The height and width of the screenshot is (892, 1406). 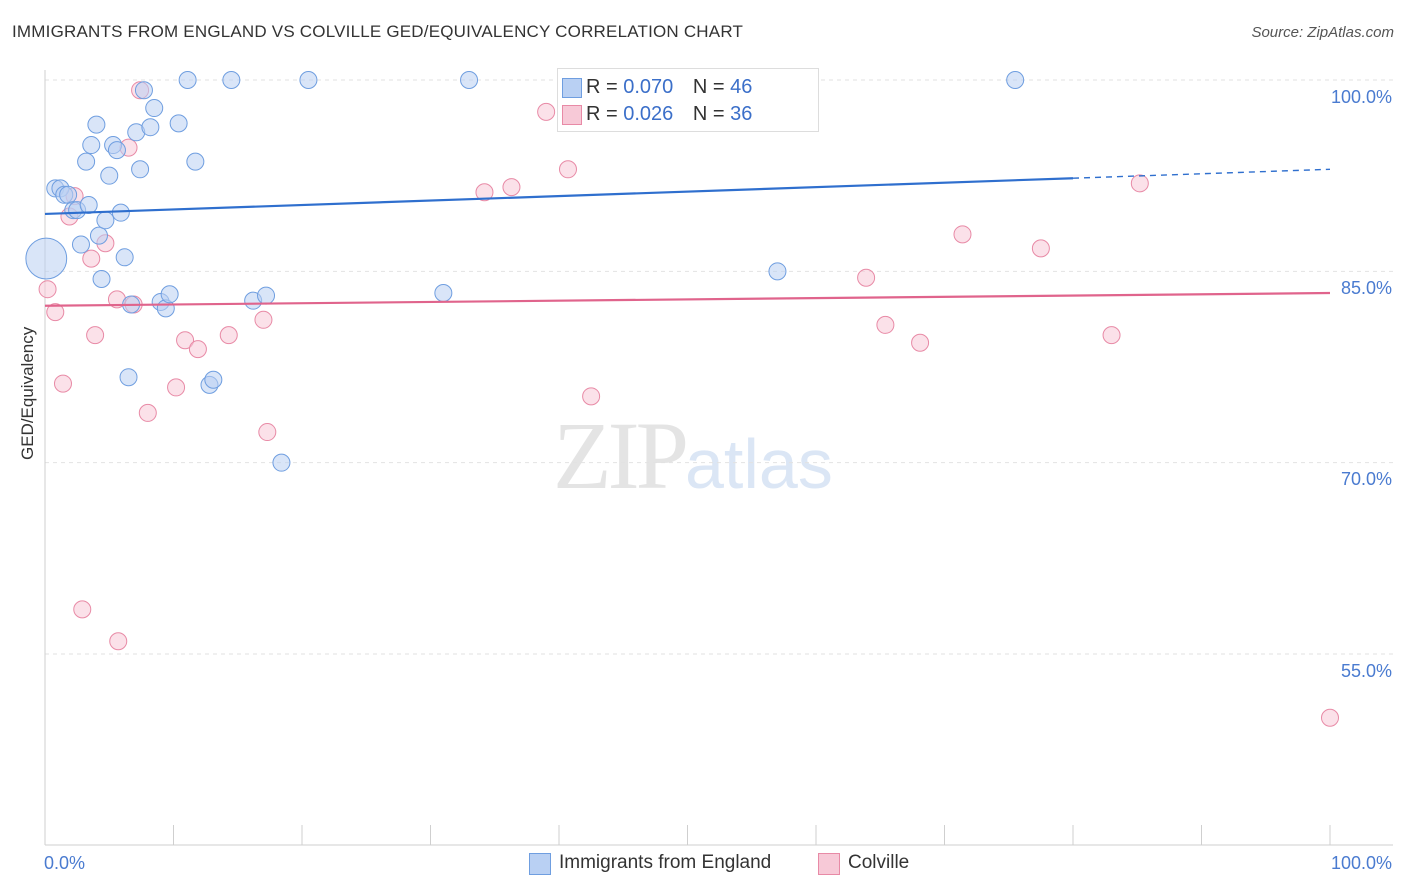 What do you see at coordinates (559, 196) in the screenshot?
I see `england-trend-line` at bounding box center [559, 196].